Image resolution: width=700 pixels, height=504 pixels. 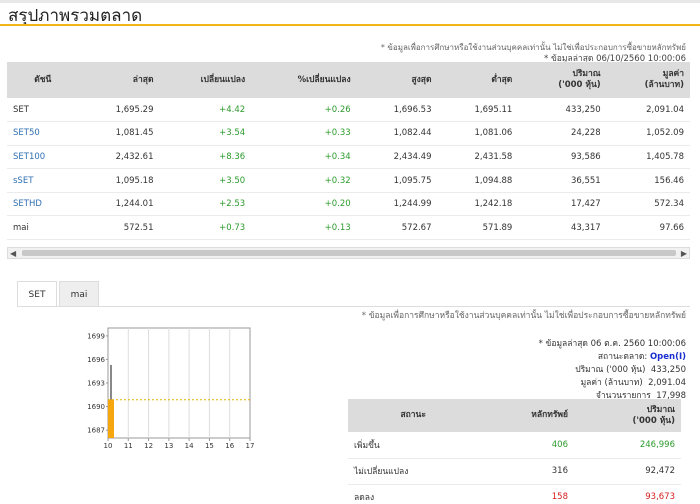 What do you see at coordinates (562, 133) in the screenshot?
I see `volume-value: 24,228` at bounding box center [562, 133].